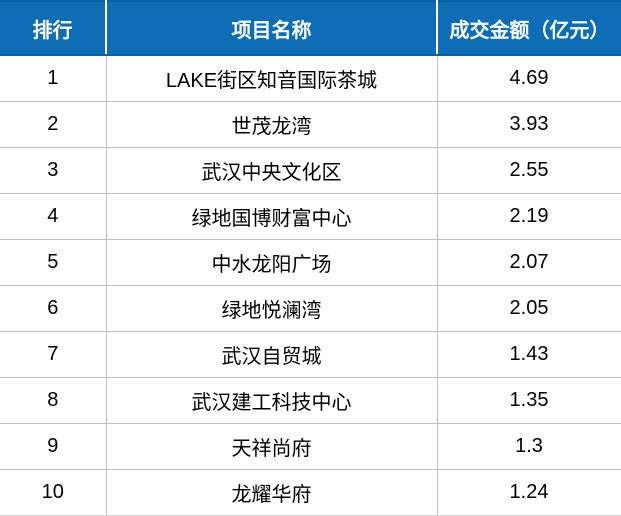 This screenshot has height=516, width=621. I want to click on table-row: 9 天祥尚府 1.3, so click(310, 446).